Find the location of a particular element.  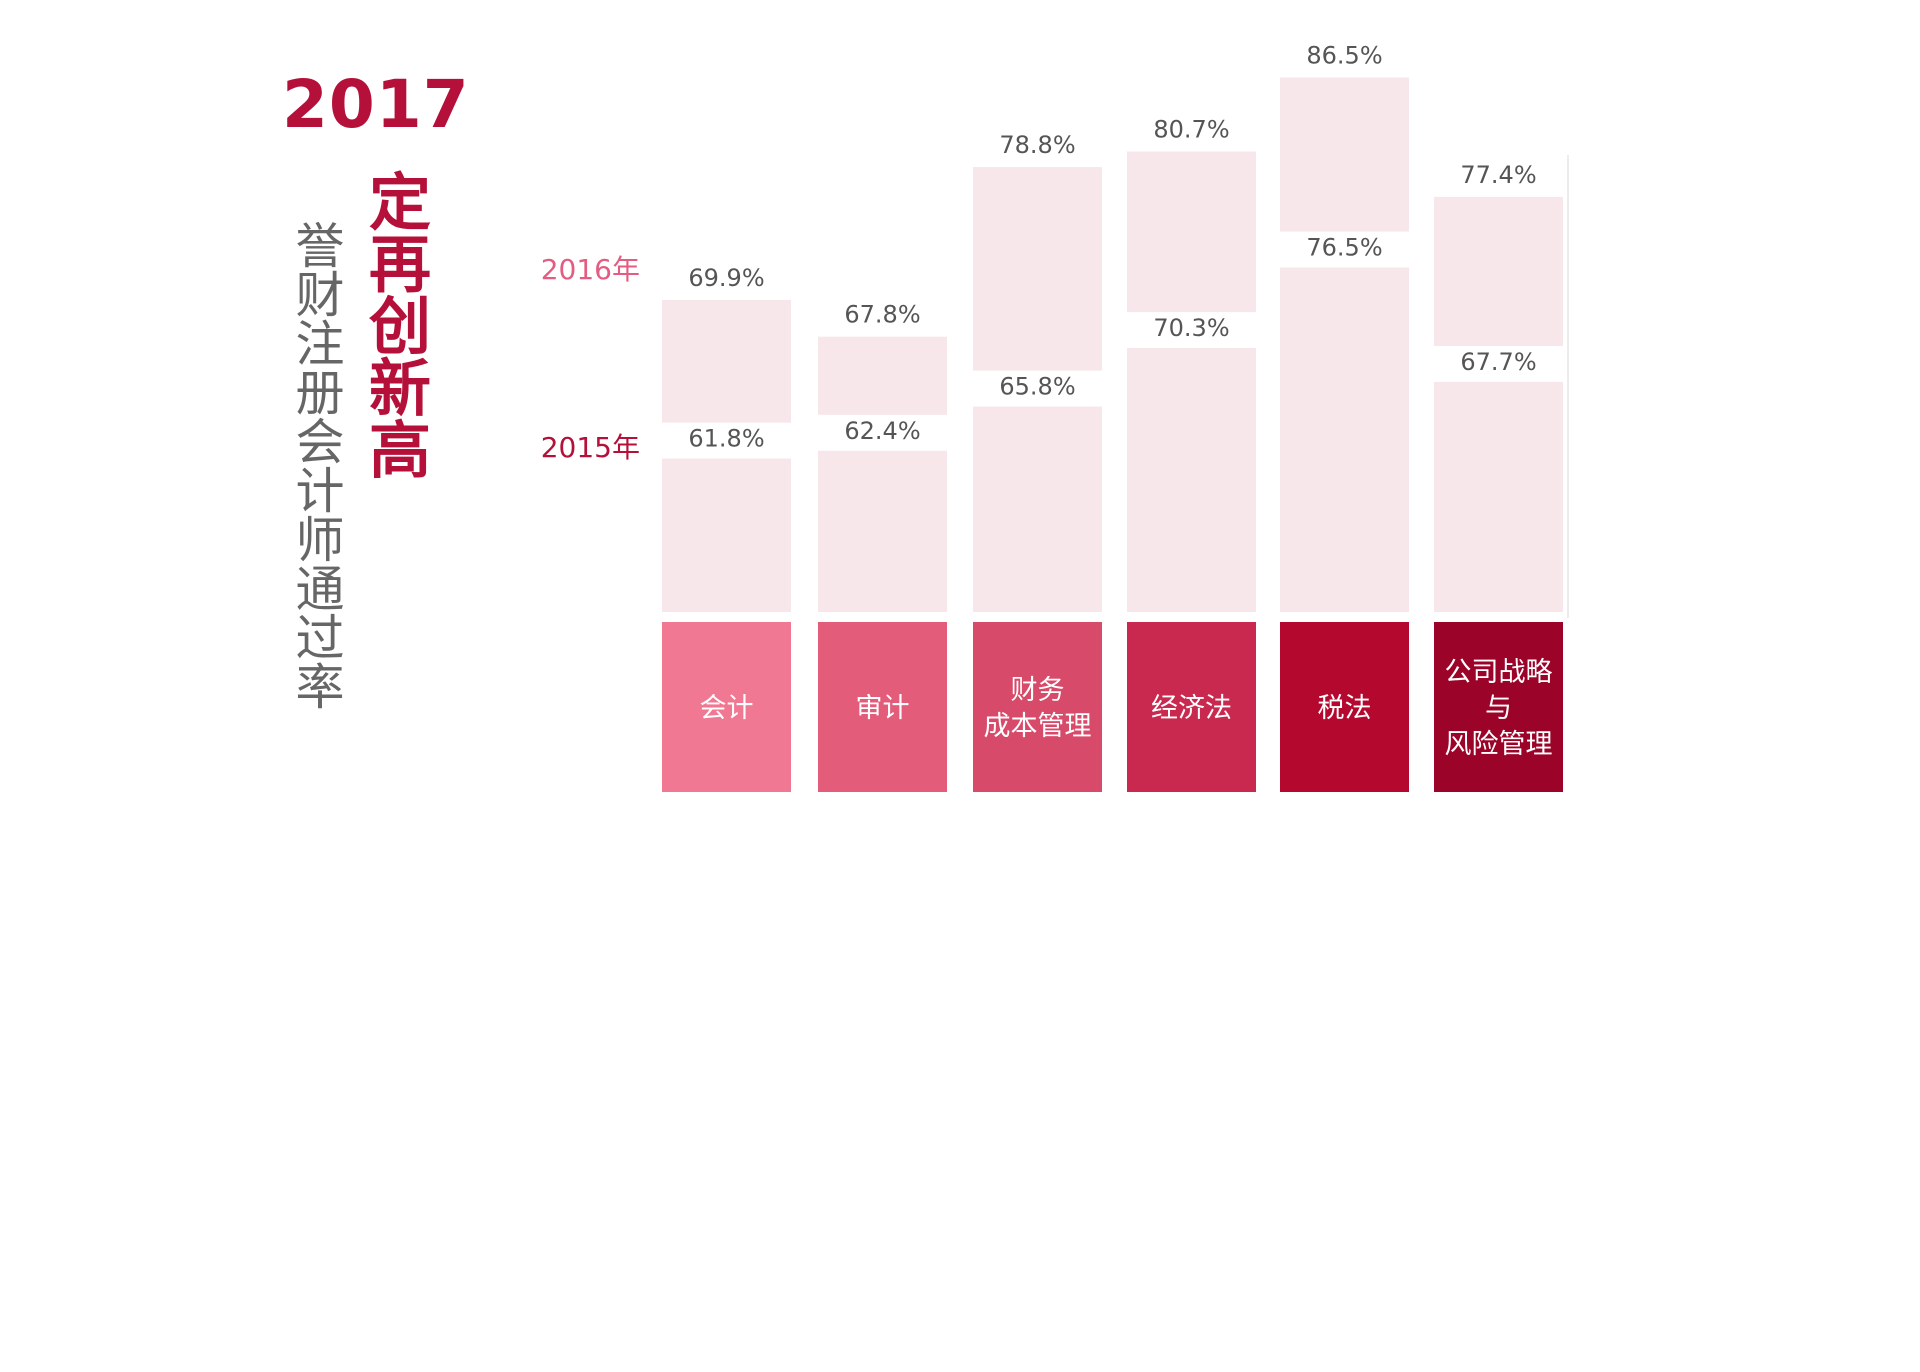

subtitle-char: 过 is located at coordinates (320, 638).